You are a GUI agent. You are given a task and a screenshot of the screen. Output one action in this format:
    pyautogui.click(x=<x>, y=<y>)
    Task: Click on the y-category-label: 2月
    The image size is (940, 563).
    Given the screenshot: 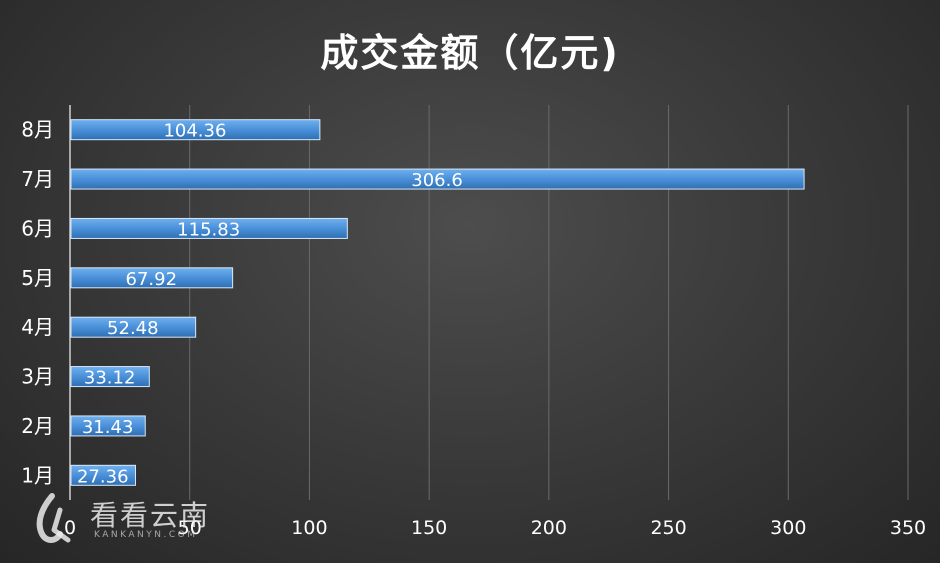 What is the action you would take?
    pyautogui.click(x=37, y=426)
    